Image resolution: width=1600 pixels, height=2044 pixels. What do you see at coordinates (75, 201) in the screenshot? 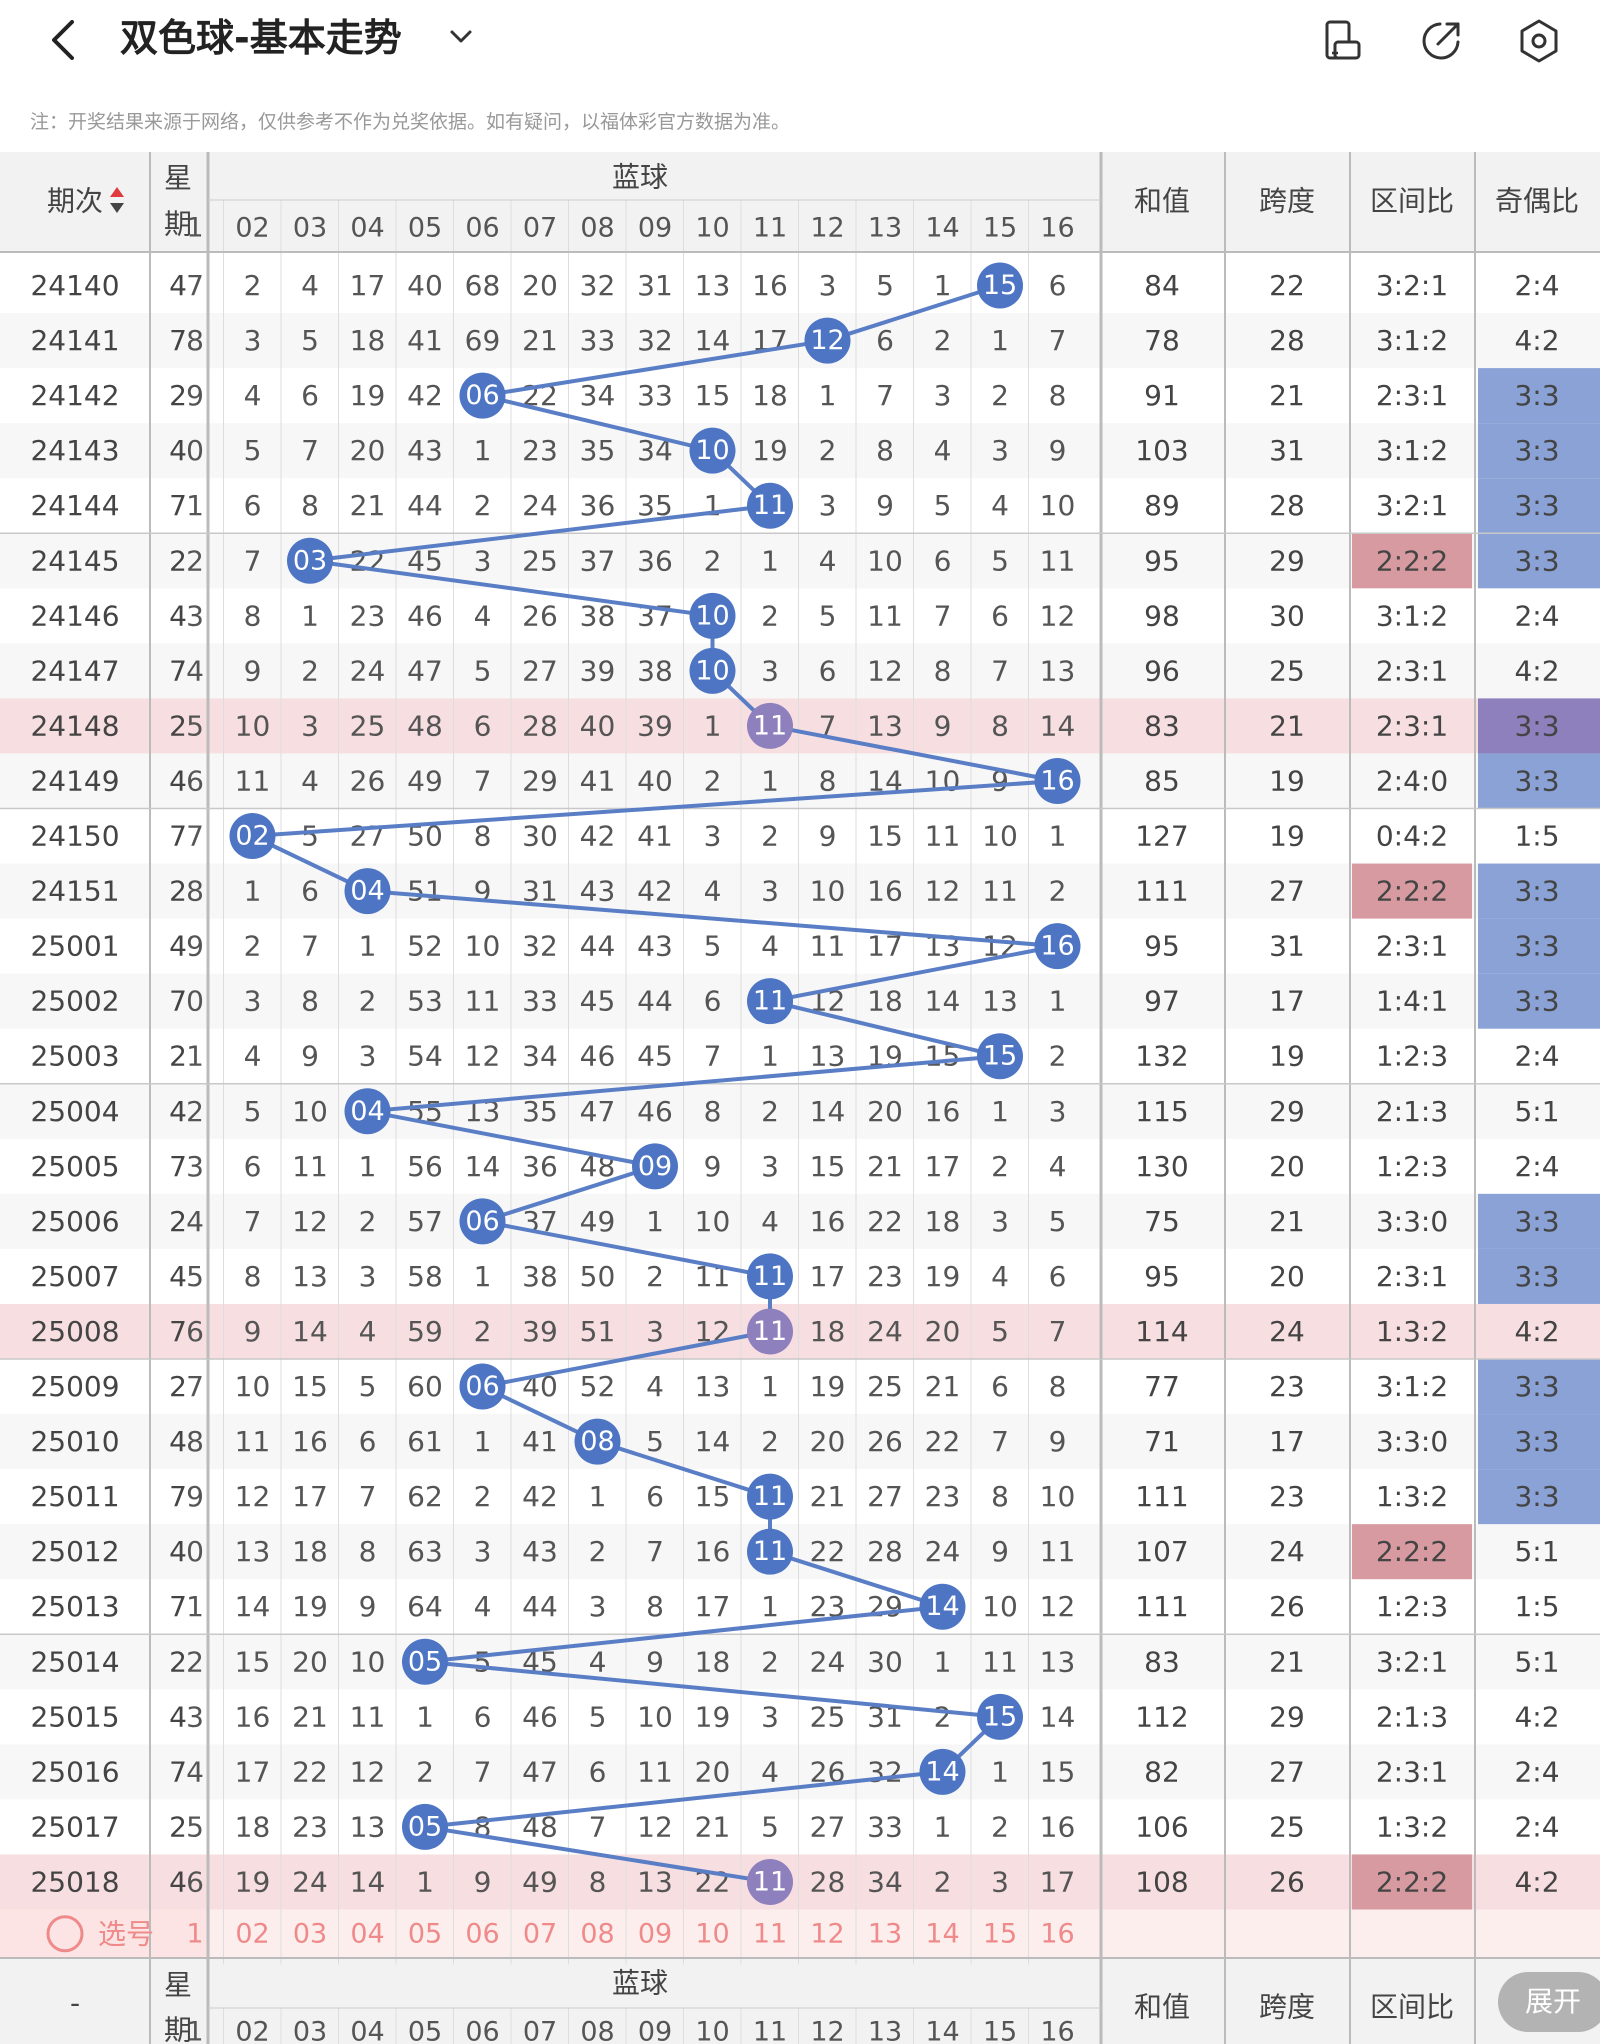
I see `header-period-label: 期次` at bounding box center [75, 201].